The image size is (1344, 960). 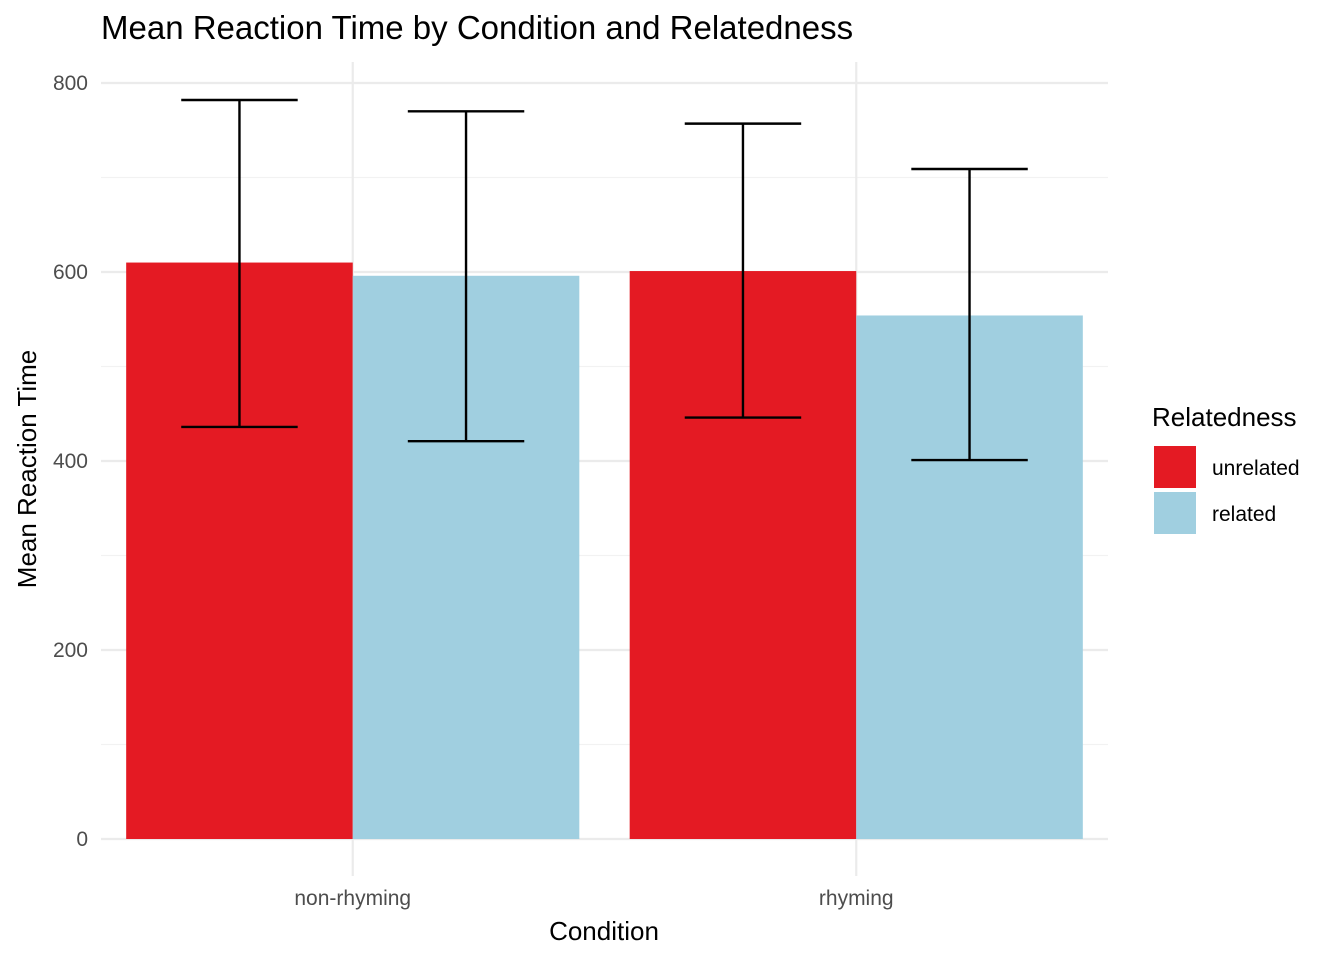 What do you see at coordinates (70, 272) in the screenshot?
I see `y-tick-label: 600` at bounding box center [70, 272].